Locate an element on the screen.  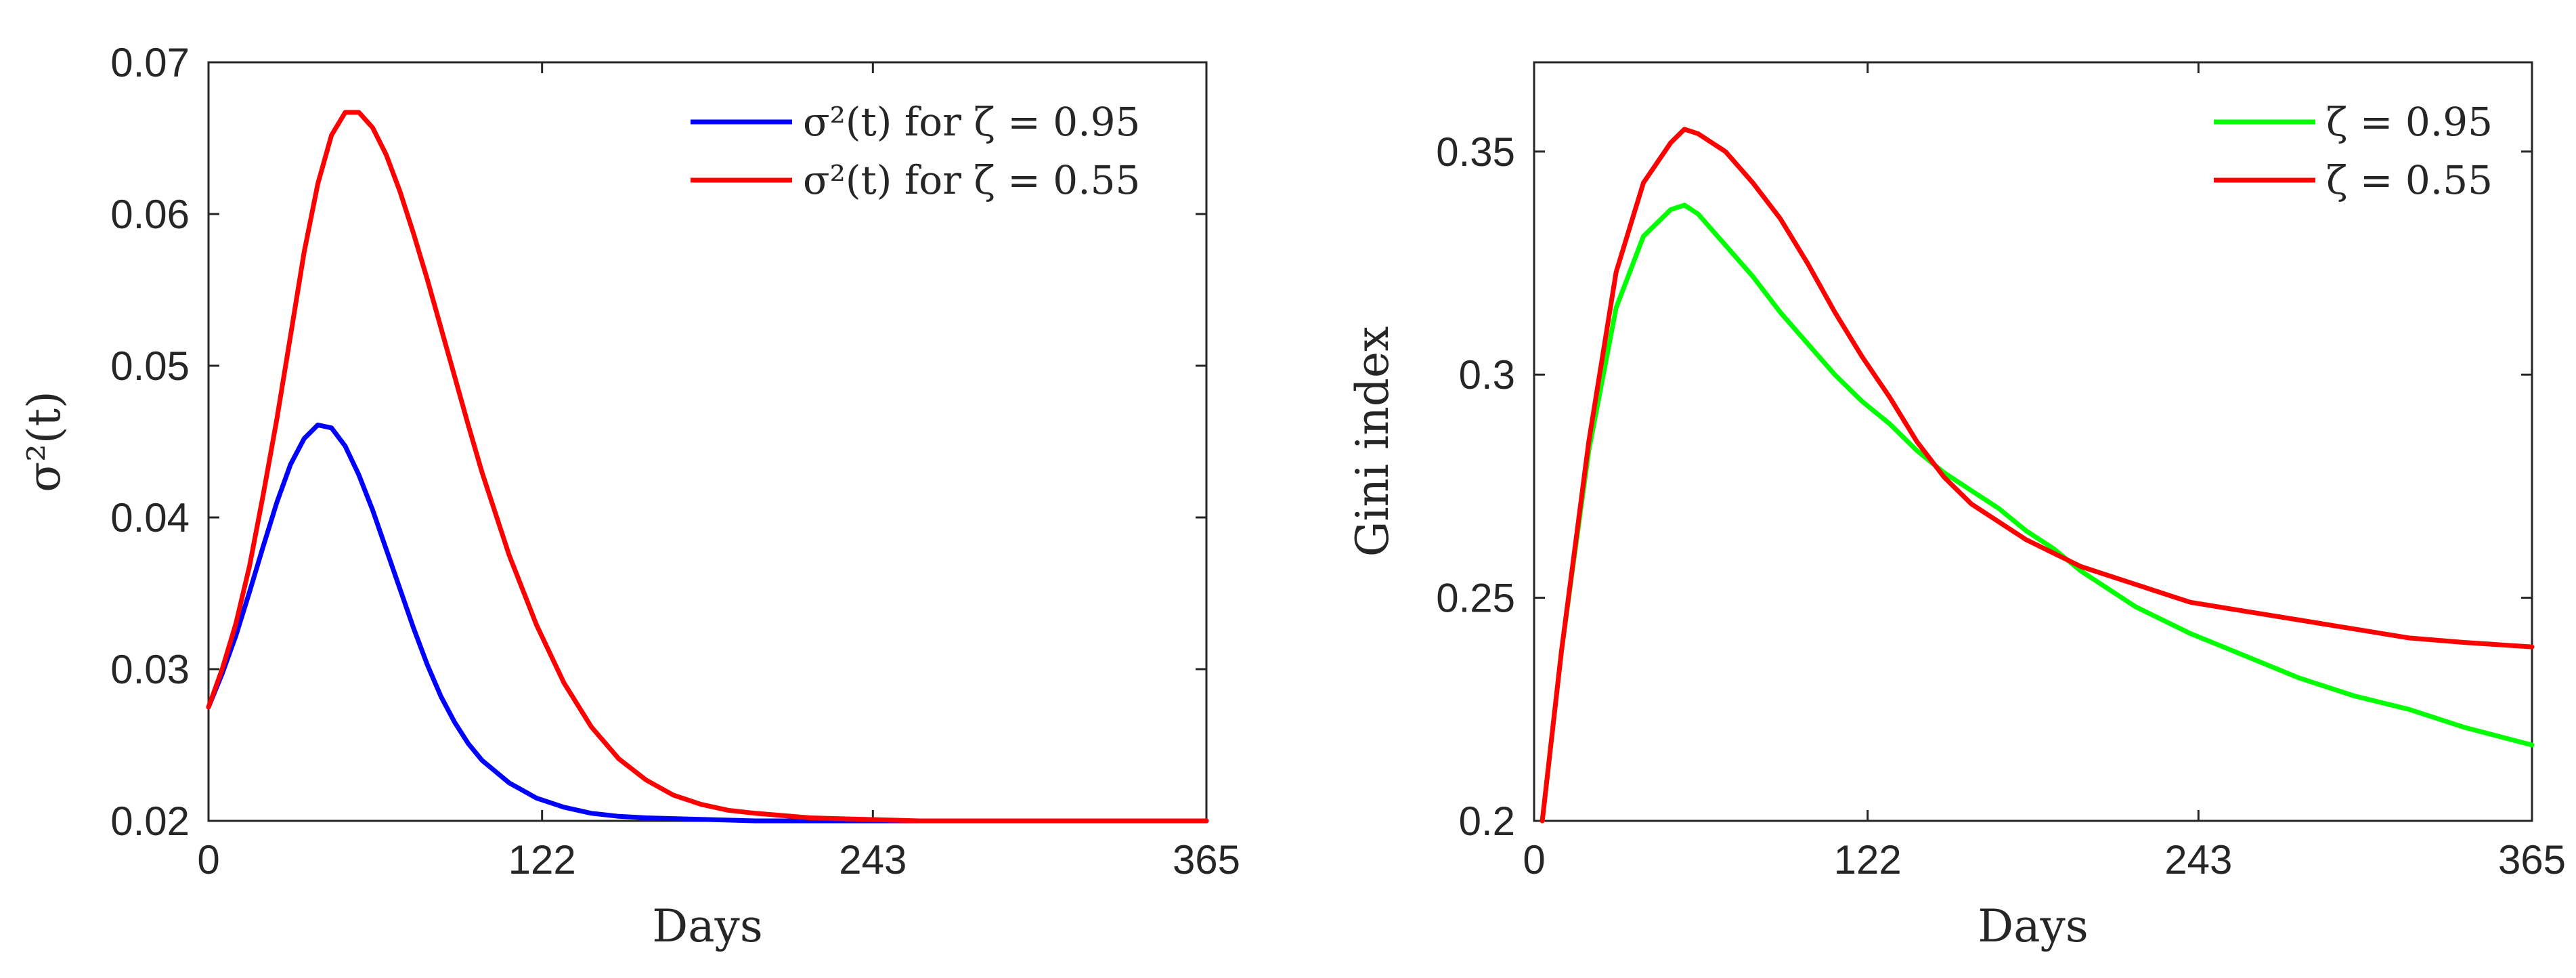
y-tick-label: 0.05 is located at coordinates (150, 366).